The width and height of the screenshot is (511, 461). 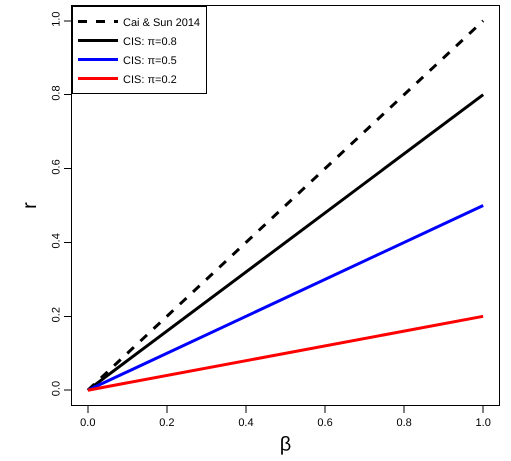 What do you see at coordinates (404, 423) in the screenshot?
I see `x-tick-label: 0.8` at bounding box center [404, 423].